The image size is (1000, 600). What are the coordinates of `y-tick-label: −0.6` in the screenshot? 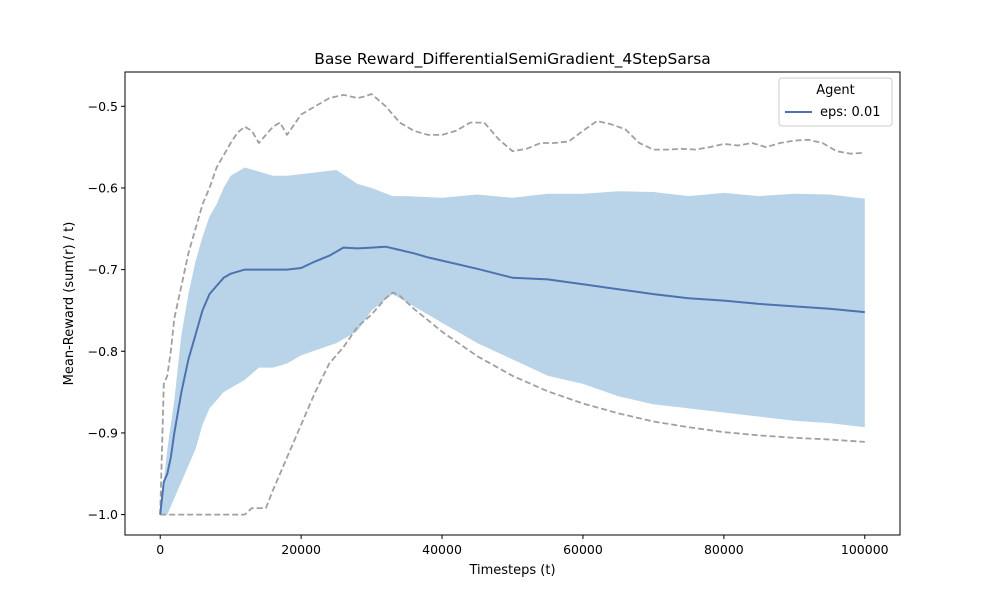 It's located at (103, 187).